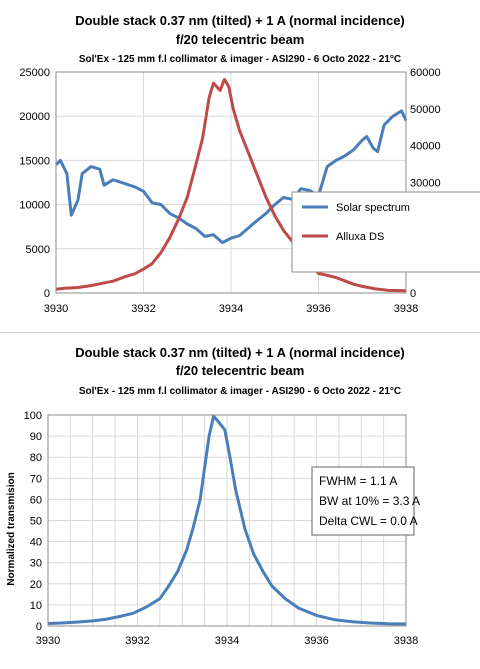 This screenshot has width=480, height=669. Describe the element at coordinates (34, 117) in the screenshot. I see `y-left-tick-label: 20000` at that location.